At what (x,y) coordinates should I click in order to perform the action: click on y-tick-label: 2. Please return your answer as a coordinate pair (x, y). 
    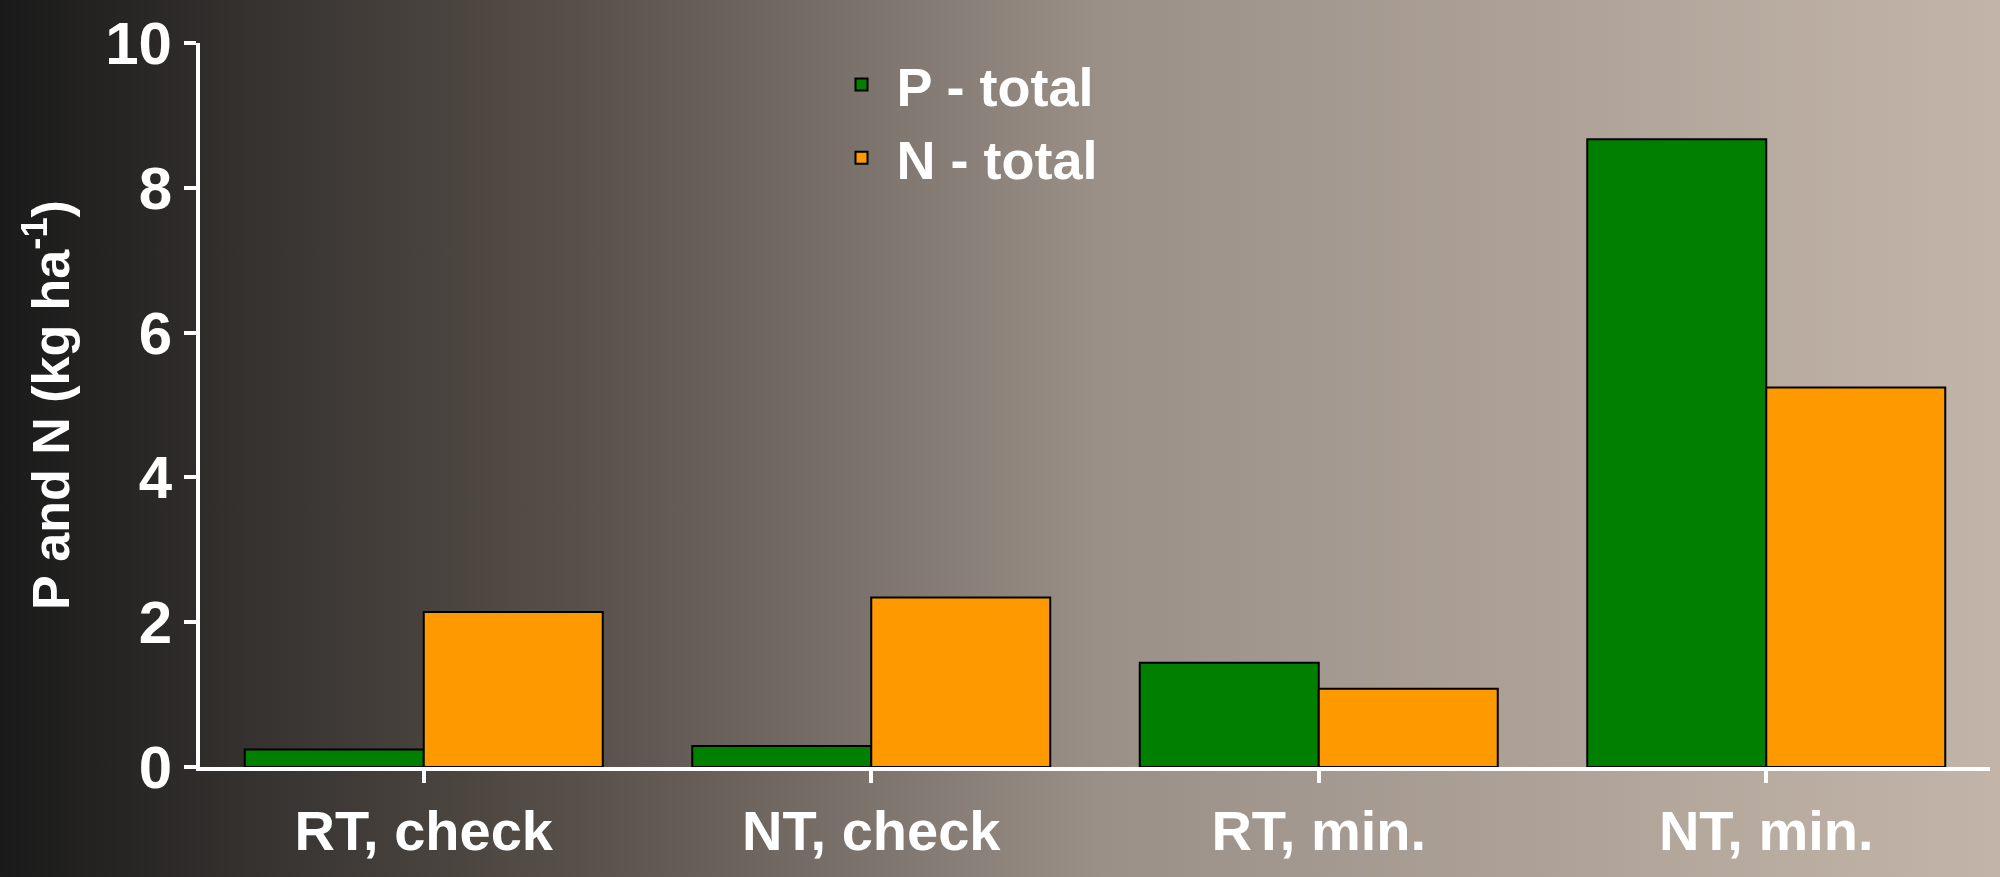
    Looking at the image, I should click on (155, 623).